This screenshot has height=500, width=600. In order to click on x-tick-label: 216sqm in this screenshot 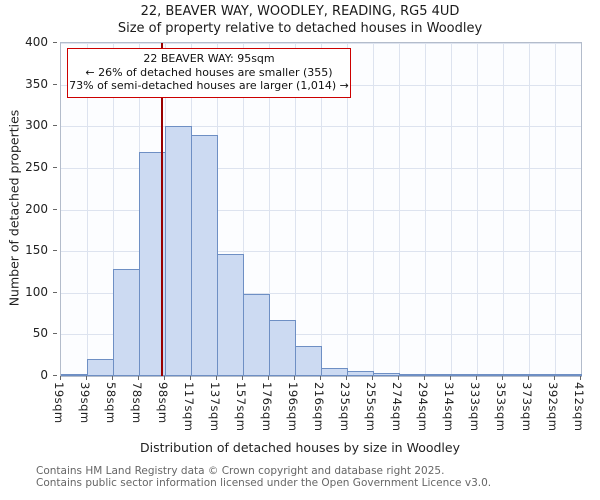, I will do `click(319, 407)`.